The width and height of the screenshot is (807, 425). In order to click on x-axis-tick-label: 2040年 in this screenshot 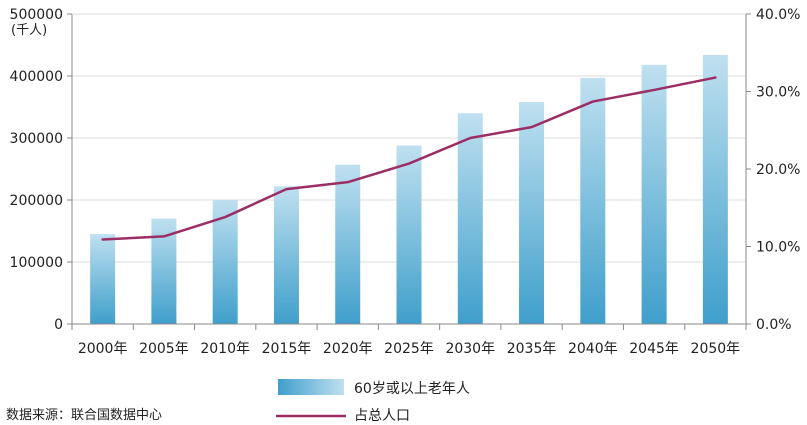, I will do `click(593, 349)`.